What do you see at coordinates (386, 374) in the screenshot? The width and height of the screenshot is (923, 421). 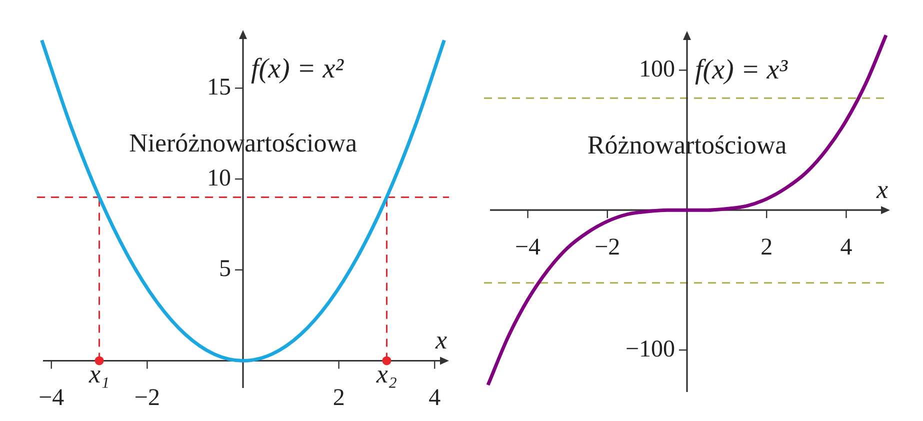 I see `annotation: x₂` at bounding box center [386, 374].